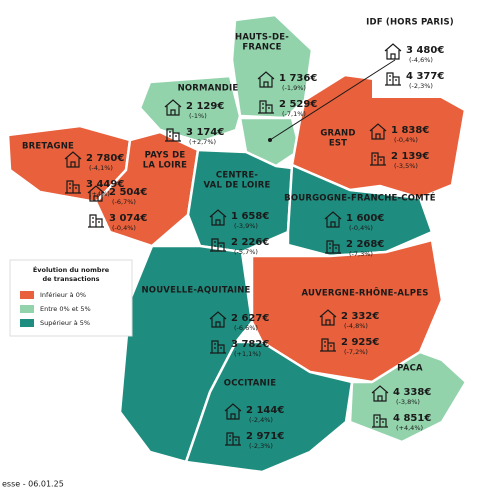 Image resolution: width=481 pixels, height=492 pixels. Describe the element at coordinates (425, 76) in the screenshot. I see `apartment-price: 4 377€` at that location.